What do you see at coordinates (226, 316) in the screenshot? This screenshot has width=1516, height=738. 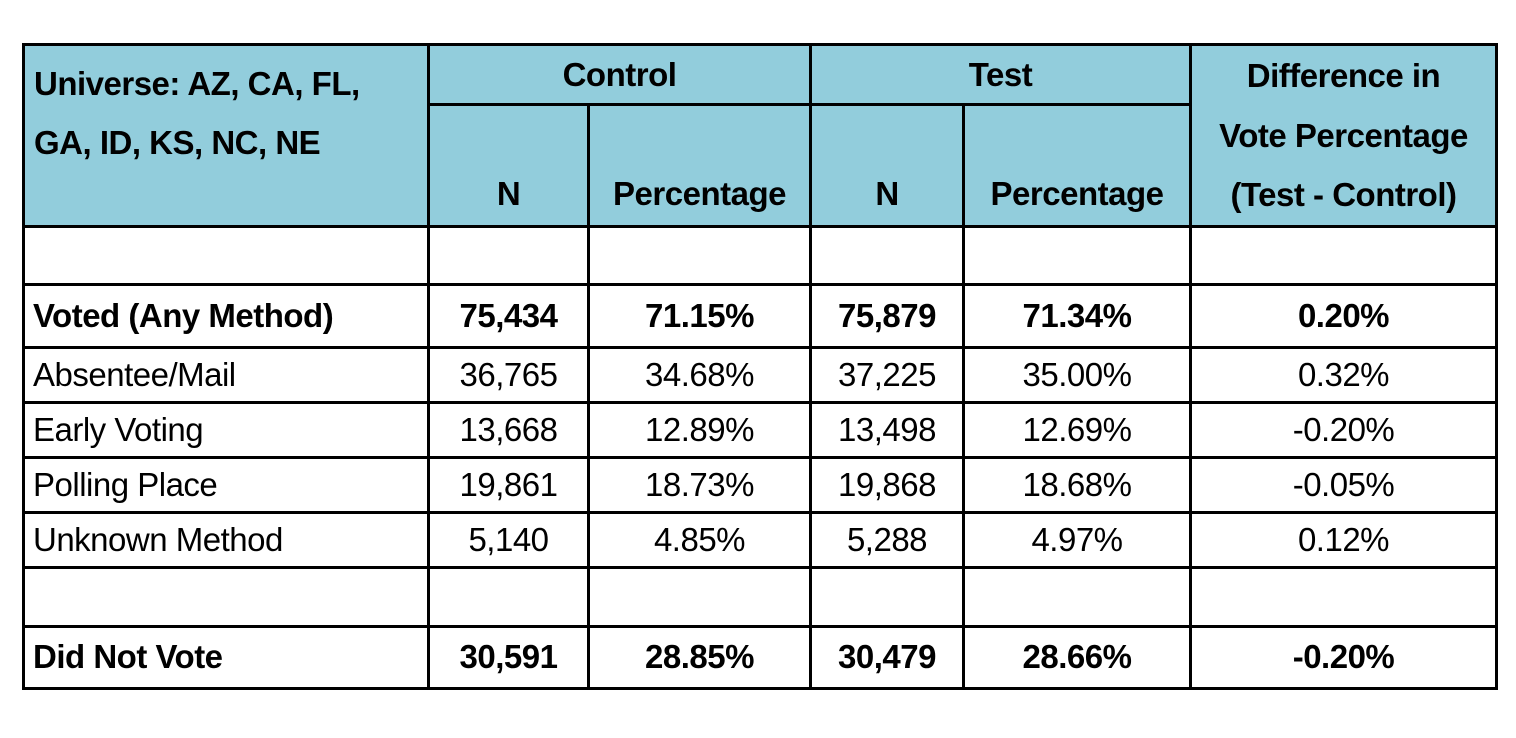 I see `row-label: Voted (Any Method)` at bounding box center [226, 316].